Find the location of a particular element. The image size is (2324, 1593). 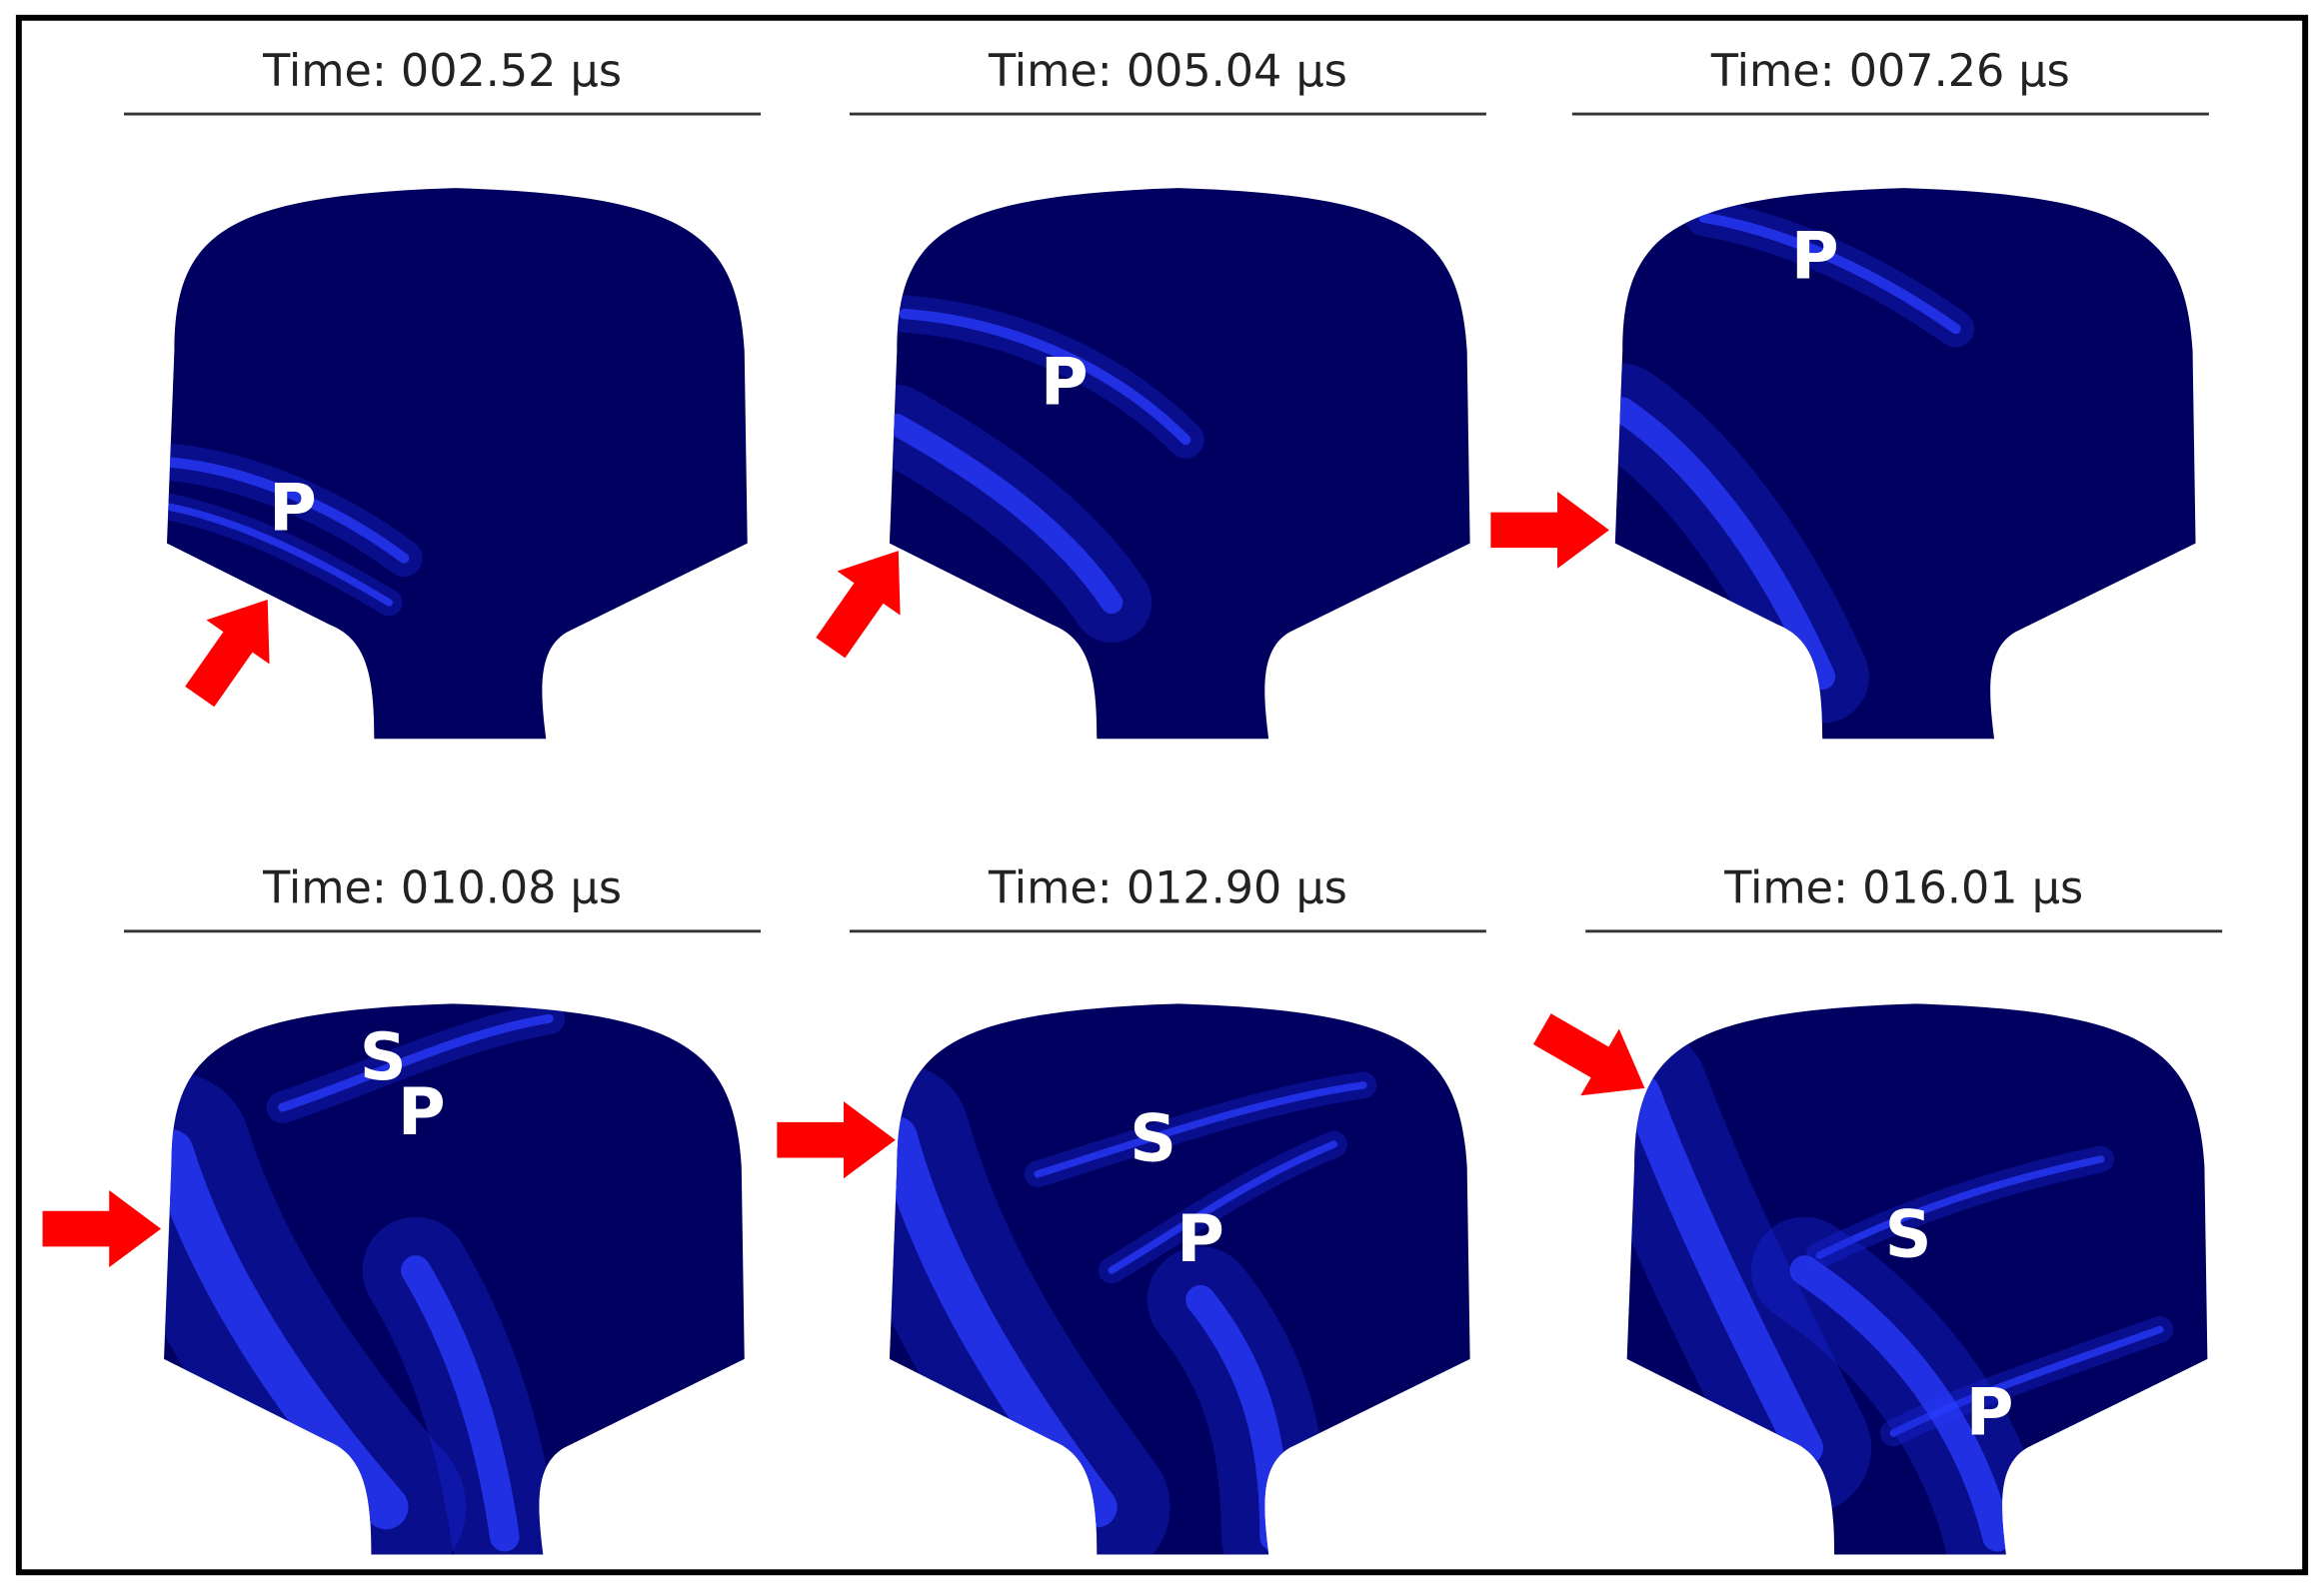

panel-title: Time: 007.26 µs is located at coordinates (1890, 72).